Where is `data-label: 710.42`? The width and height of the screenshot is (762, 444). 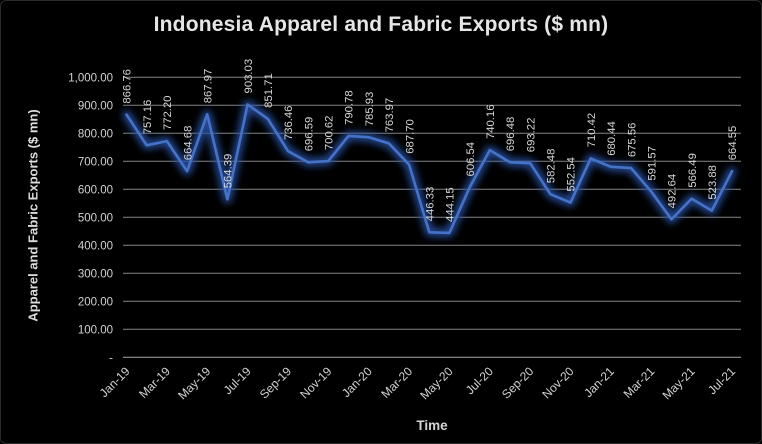
data-label: 710.42 is located at coordinates (592, 130).